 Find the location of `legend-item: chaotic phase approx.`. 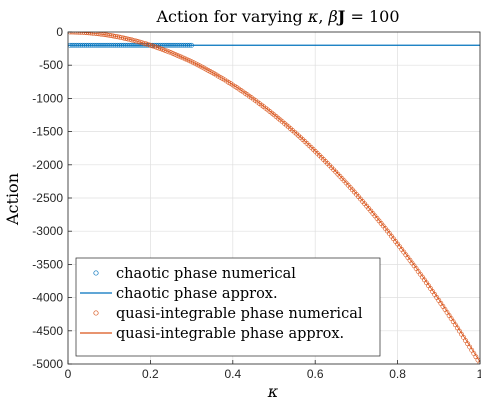

legend-item: chaotic phase approx. is located at coordinates (179, 294).